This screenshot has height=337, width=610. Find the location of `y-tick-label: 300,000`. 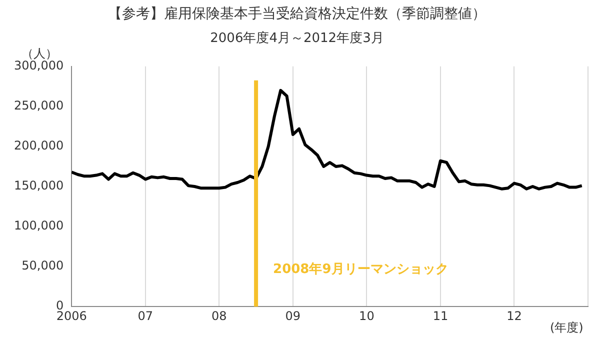

y-tick-label: 300,000 is located at coordinates (39, 65).